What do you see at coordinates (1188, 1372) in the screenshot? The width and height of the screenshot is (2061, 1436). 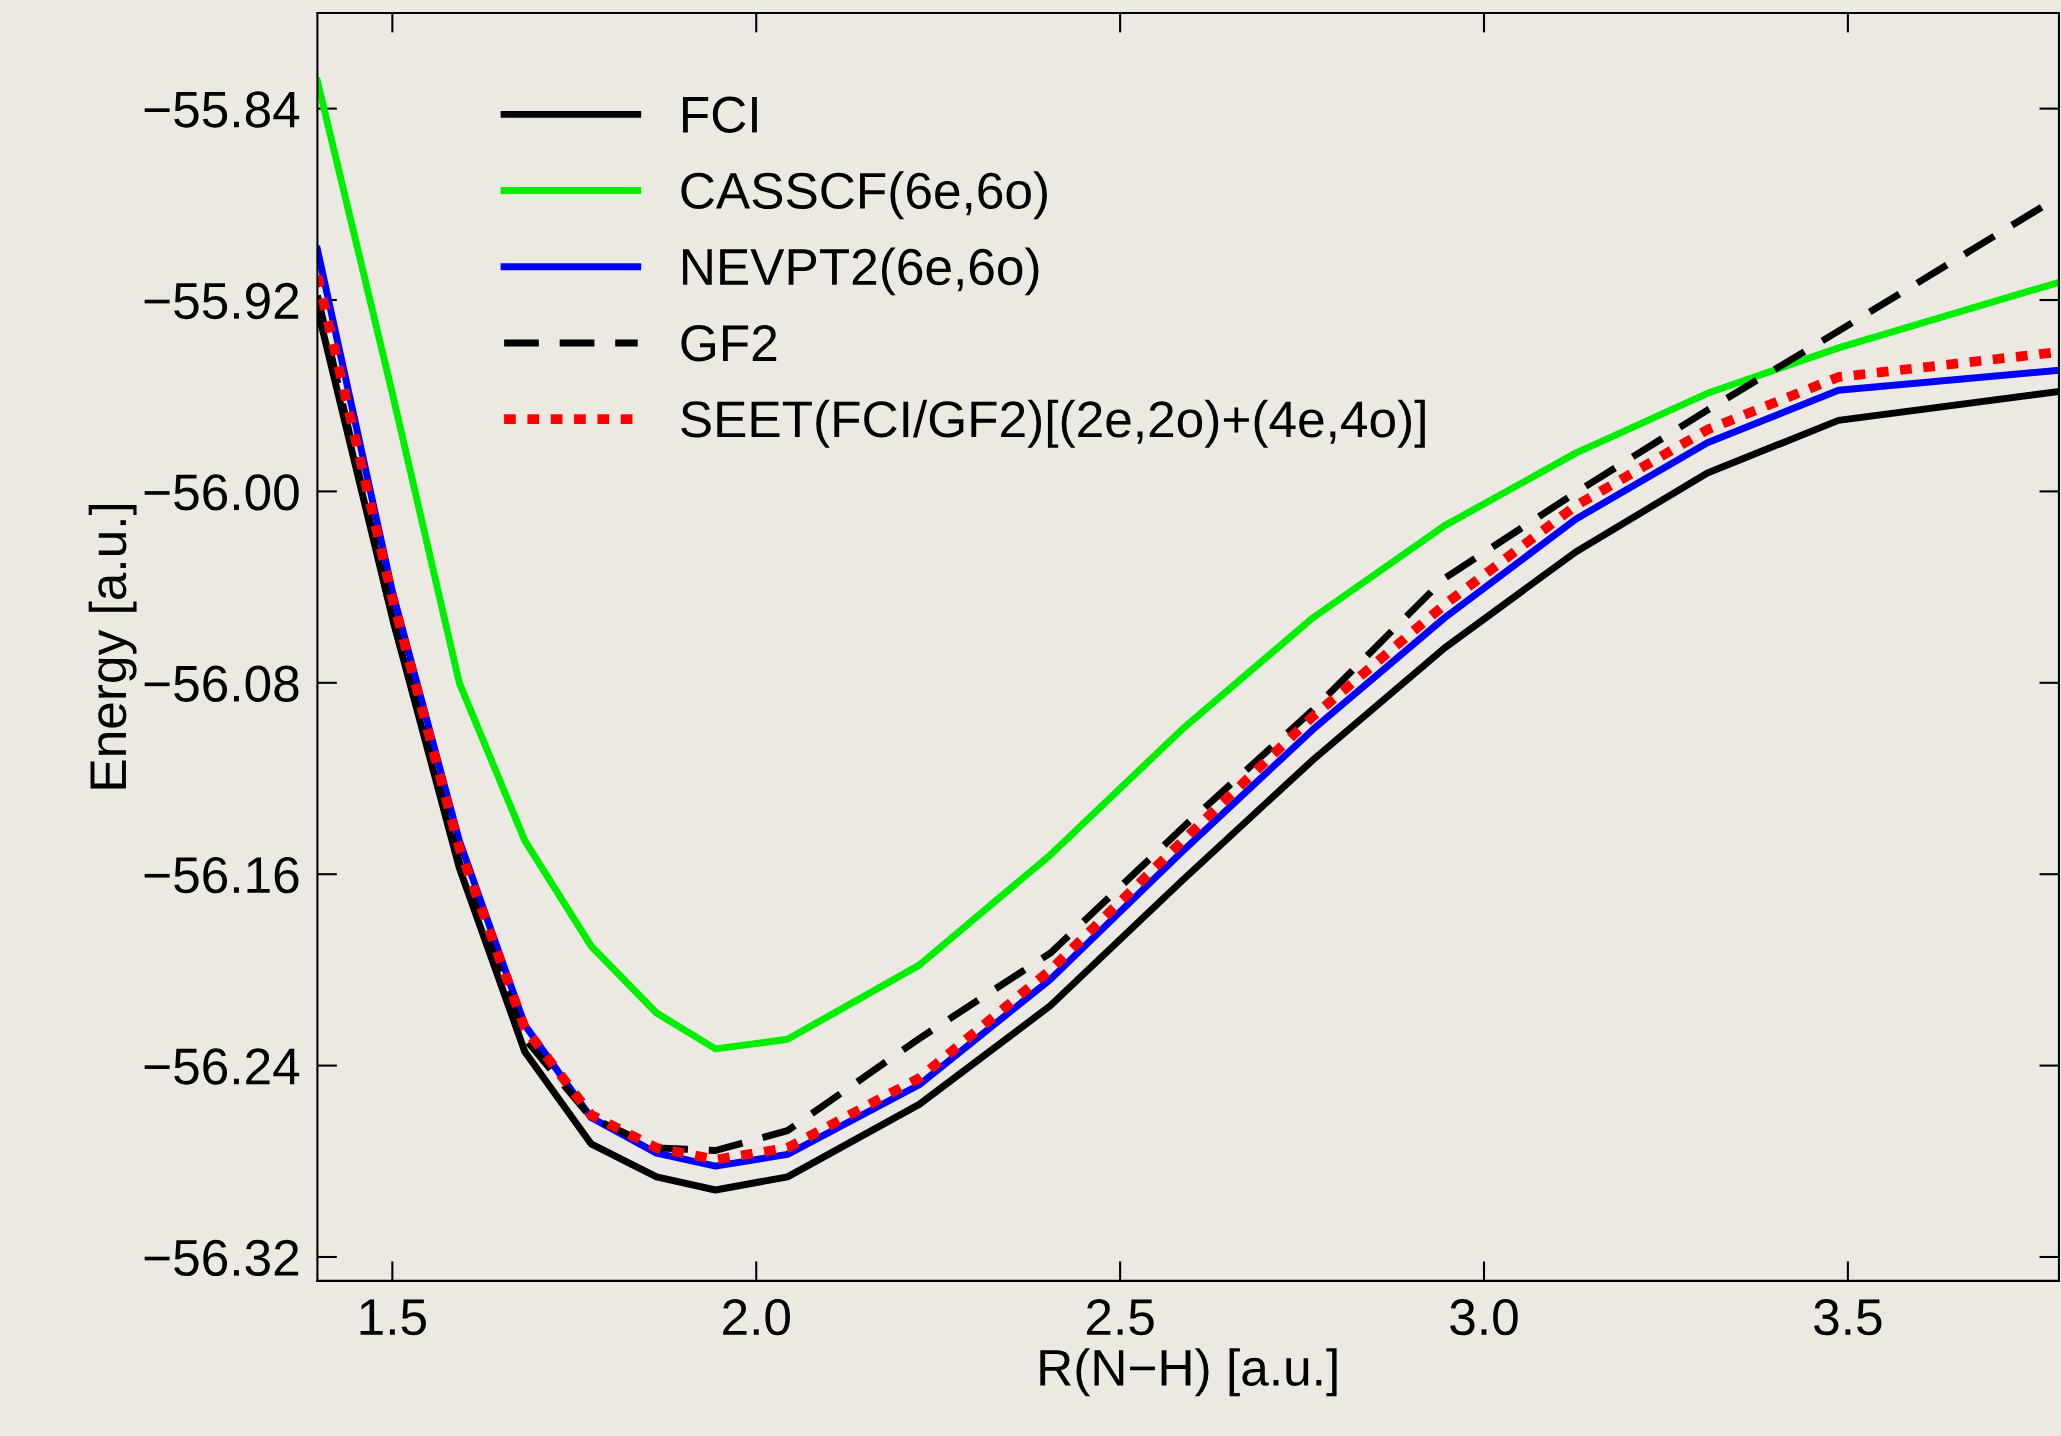 I see `x-axis-title: R(N−H) [a.u.]` at bounding box center [1188, 1372].